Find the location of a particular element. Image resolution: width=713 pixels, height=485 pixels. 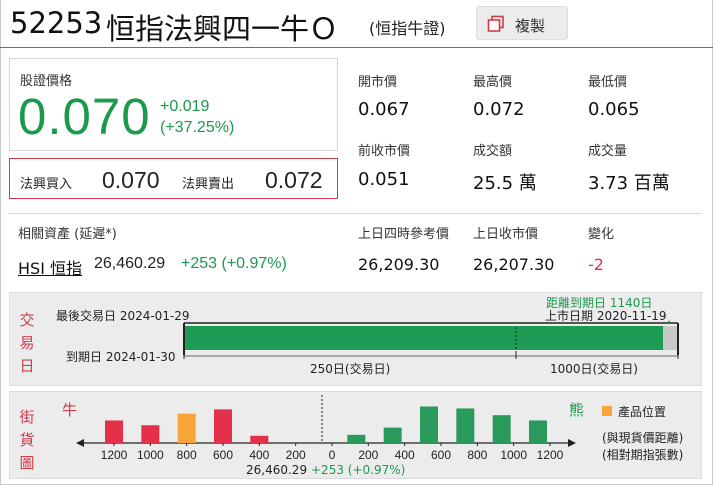

street-tick-label: 0 is located at coordinates (332, 455).